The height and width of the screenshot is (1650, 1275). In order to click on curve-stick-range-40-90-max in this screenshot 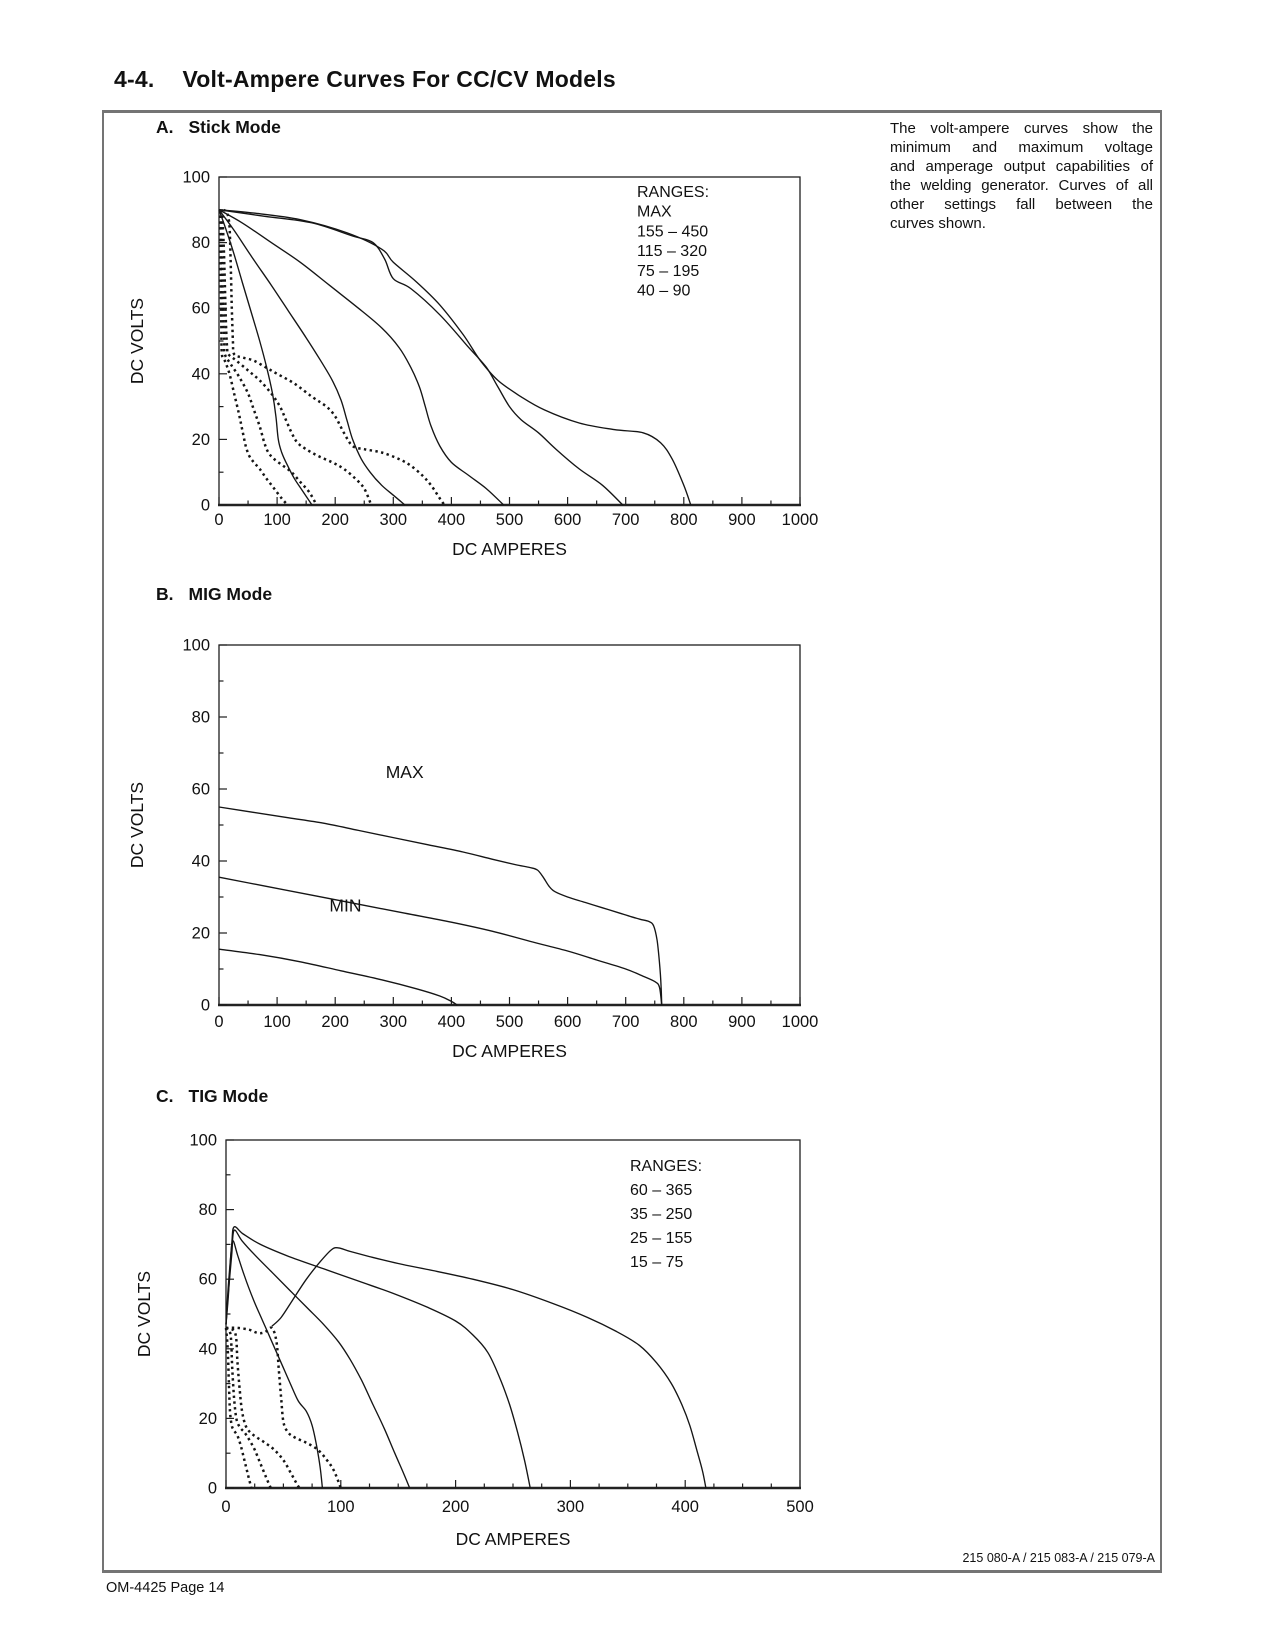, I will do `click(265, 357)`.